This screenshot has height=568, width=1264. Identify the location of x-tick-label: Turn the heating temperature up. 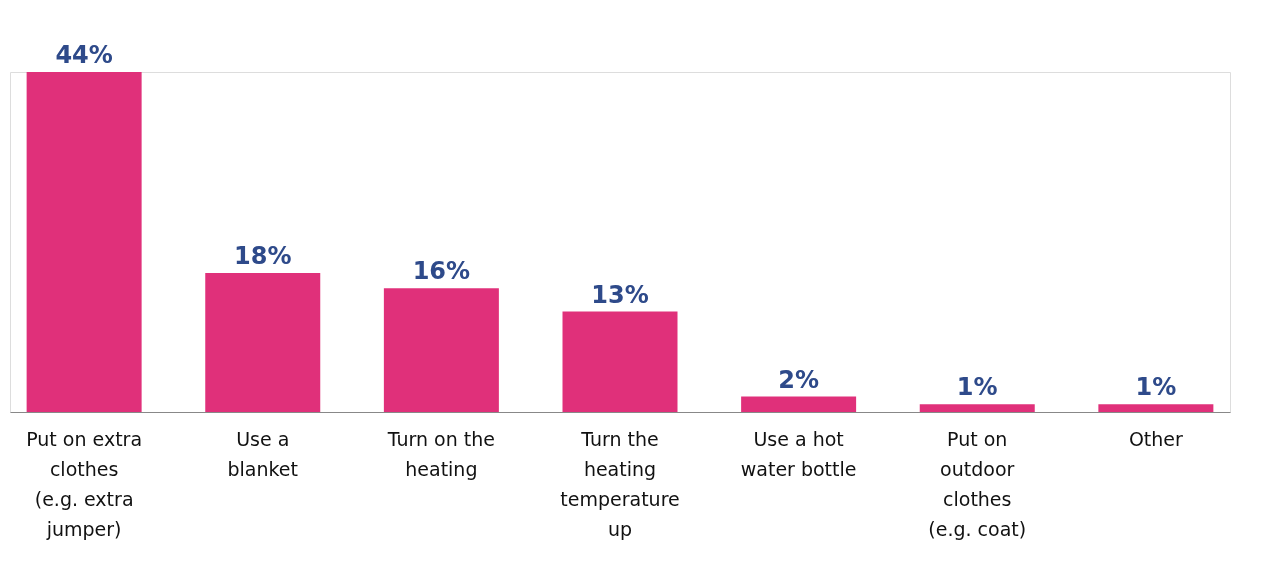
(620, 483).